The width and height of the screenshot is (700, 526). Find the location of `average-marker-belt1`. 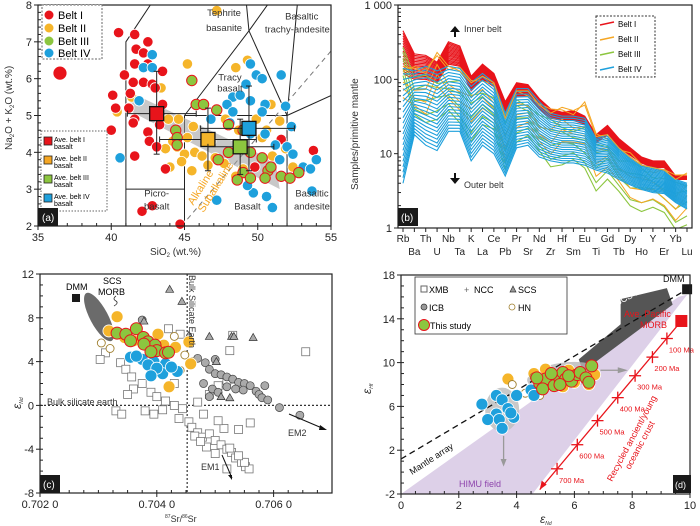

average-marker-belt1 is located at coordinates (157, 114).